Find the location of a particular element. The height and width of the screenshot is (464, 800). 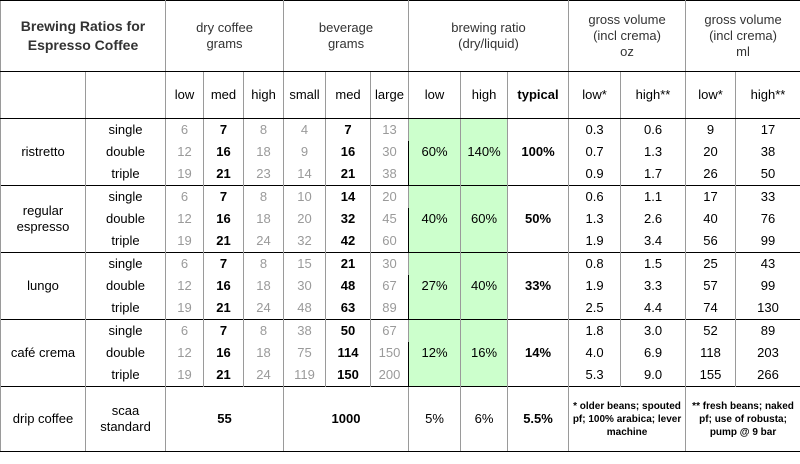

cell-line: scaa is located at coordinates (125, 410).